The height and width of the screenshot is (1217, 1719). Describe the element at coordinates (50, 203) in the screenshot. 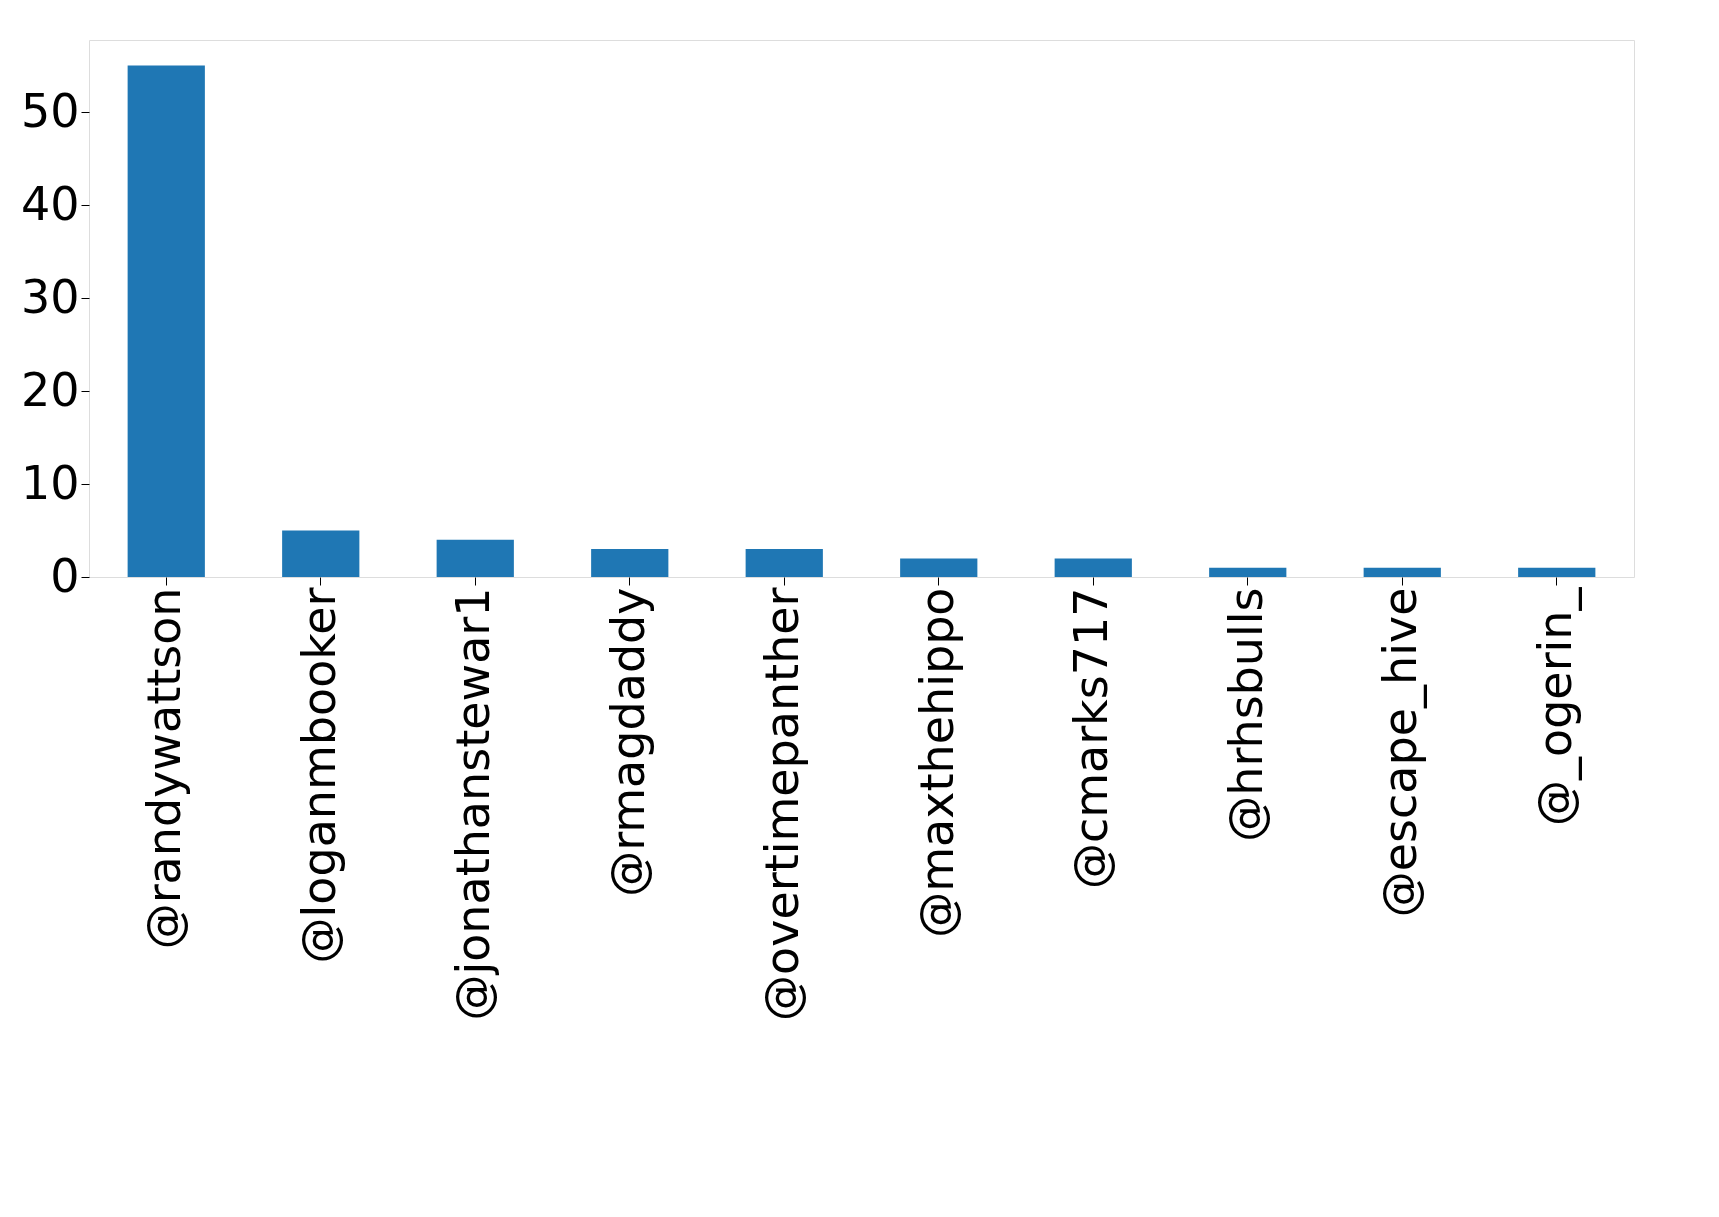

I see `y-tick-label: 40` at that location.